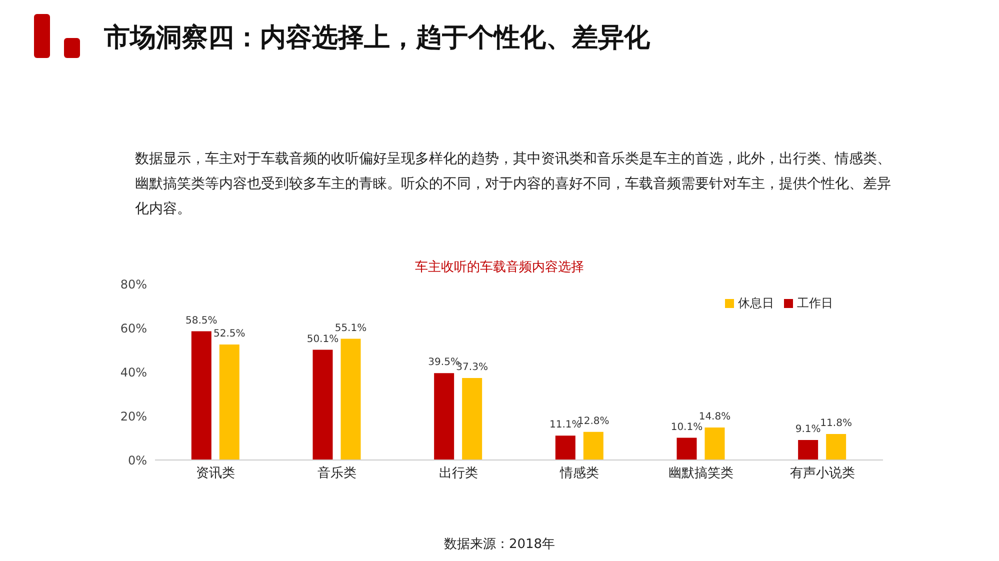 The height and width of the screenshot is (561, 999). I want to click on data-label: 11.8%, so click(836, 424).